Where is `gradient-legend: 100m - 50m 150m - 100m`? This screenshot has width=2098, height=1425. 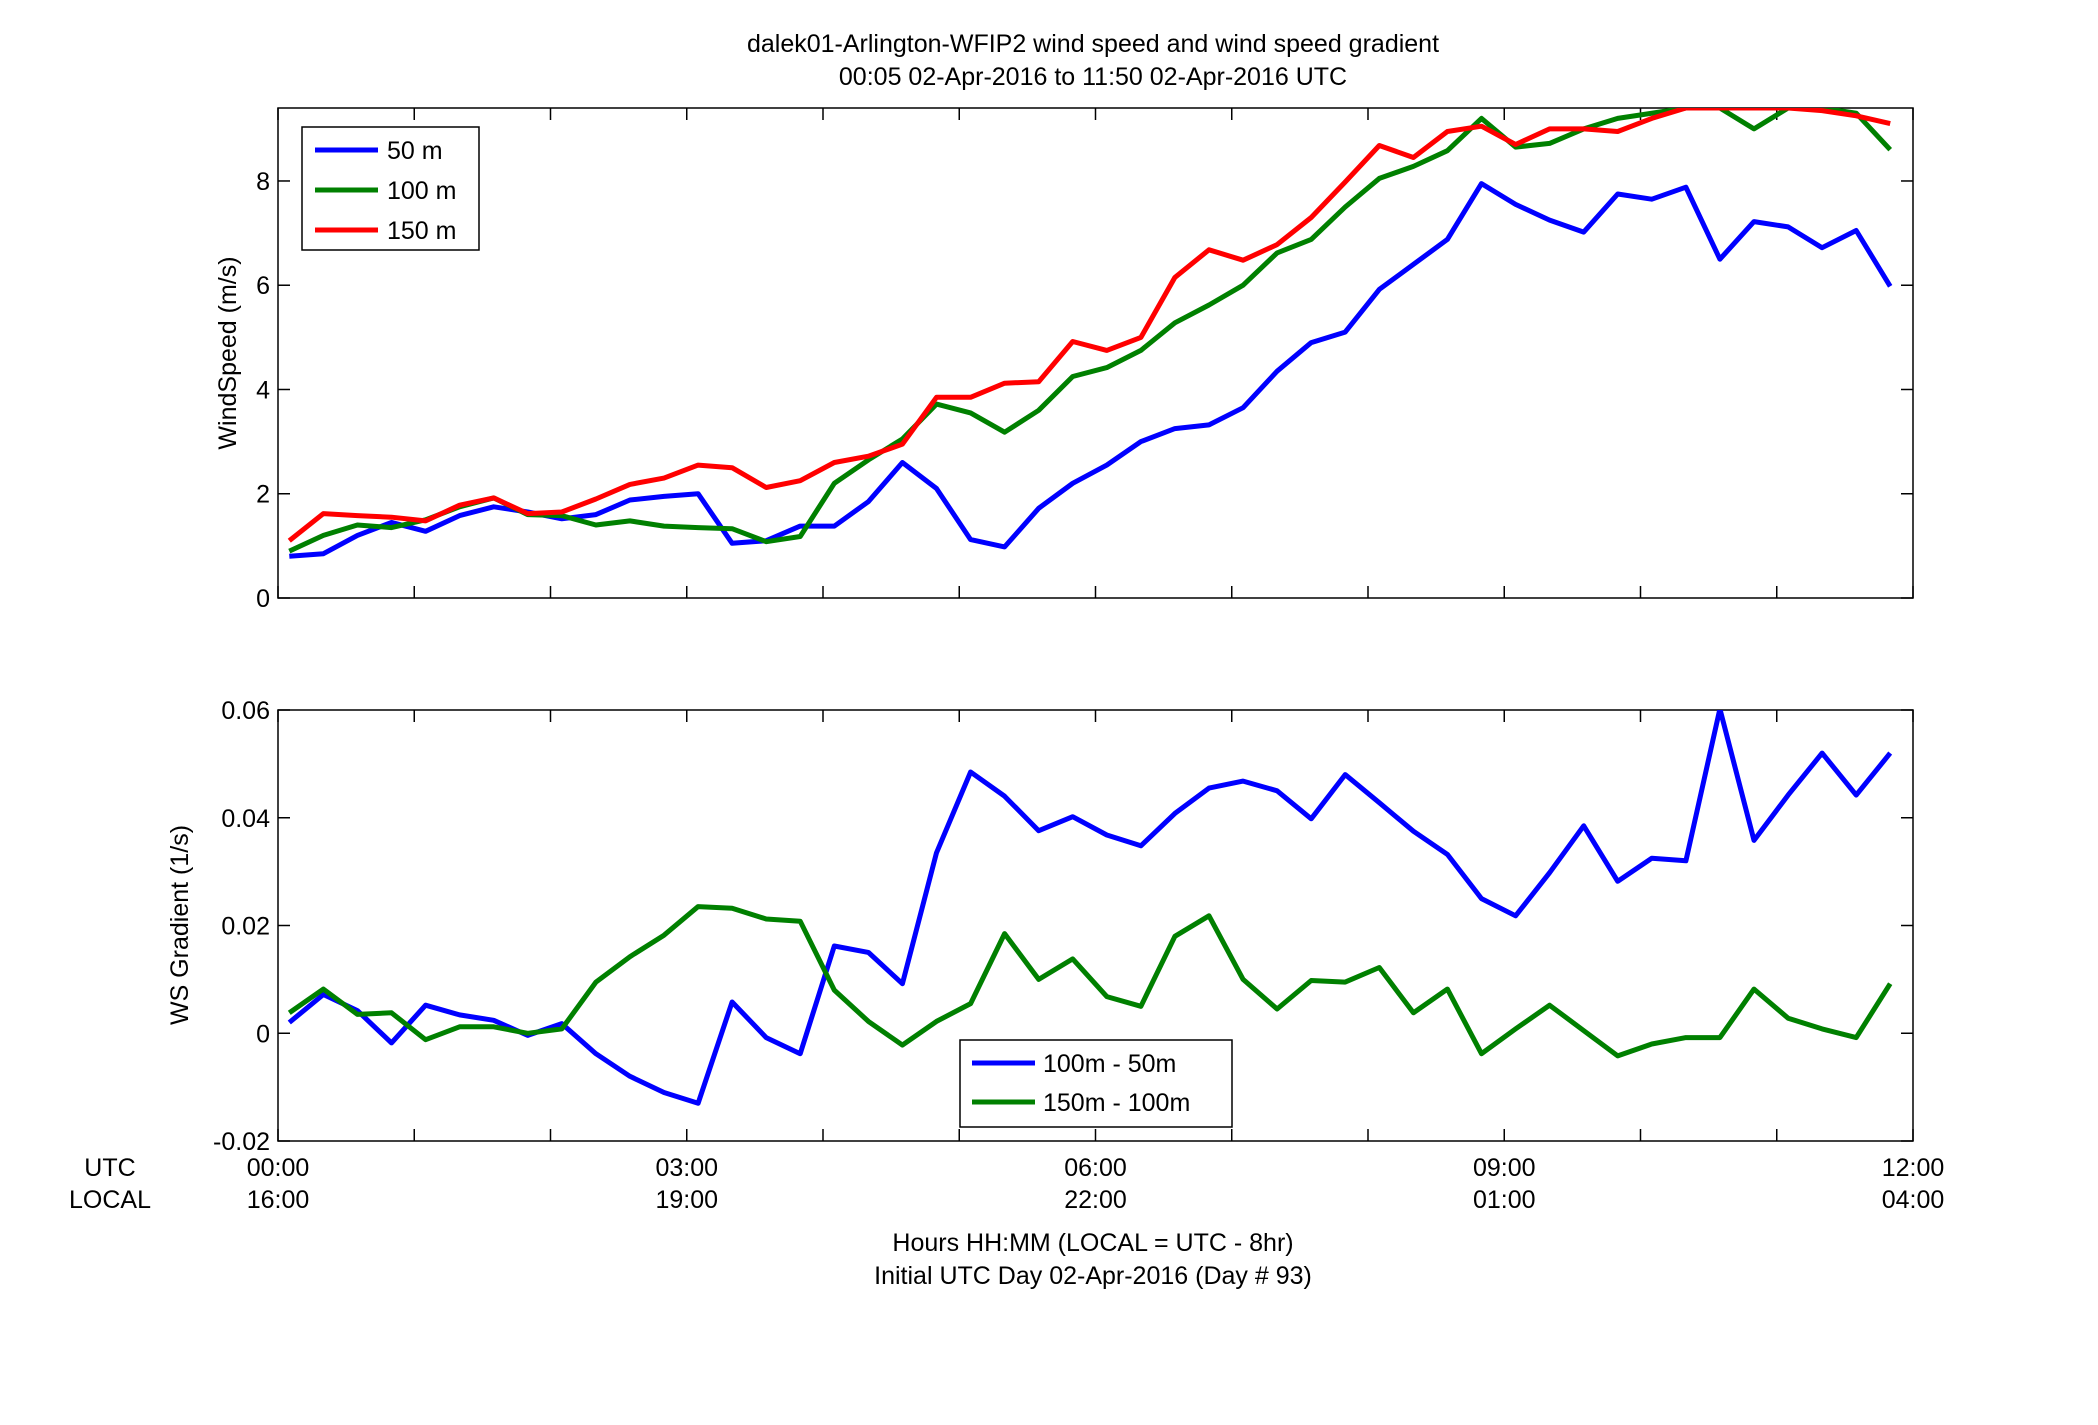
gradient-legend: 100m - 50m 150m - 100m is located at coordinates (1096, 1083).